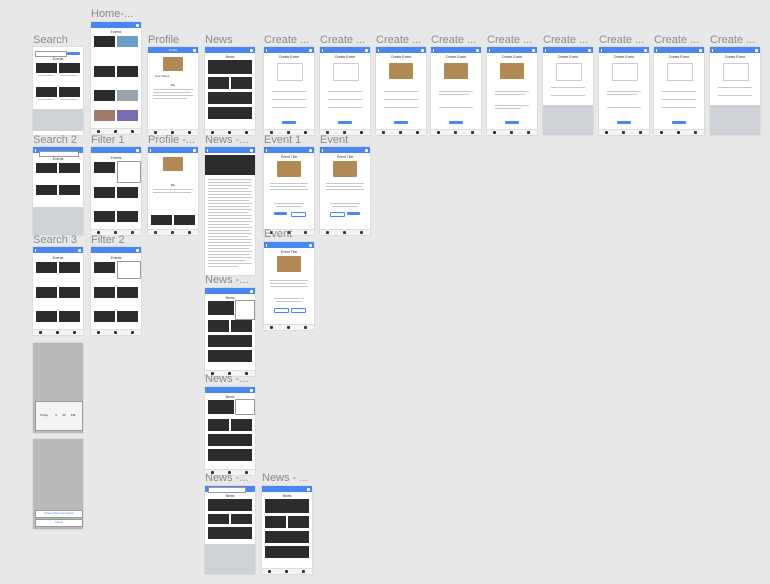  I want to click on frame-time-picker: Today 3 00 PM, so click(58, 388).